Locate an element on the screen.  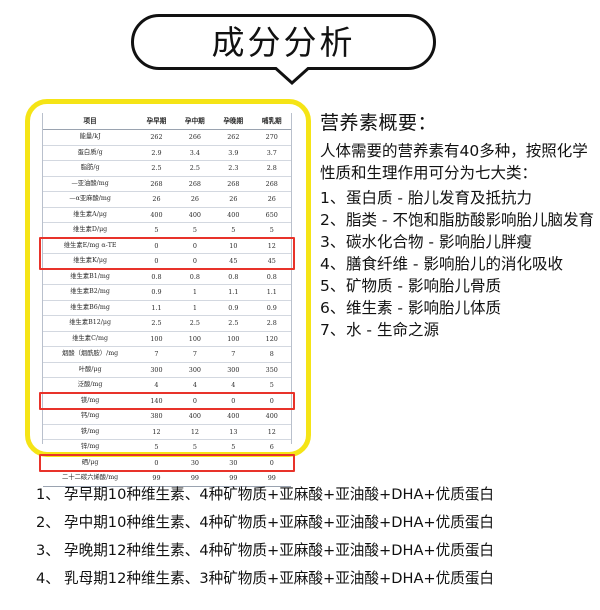
row-value: 2.9 is located at coordinates (156, 153).